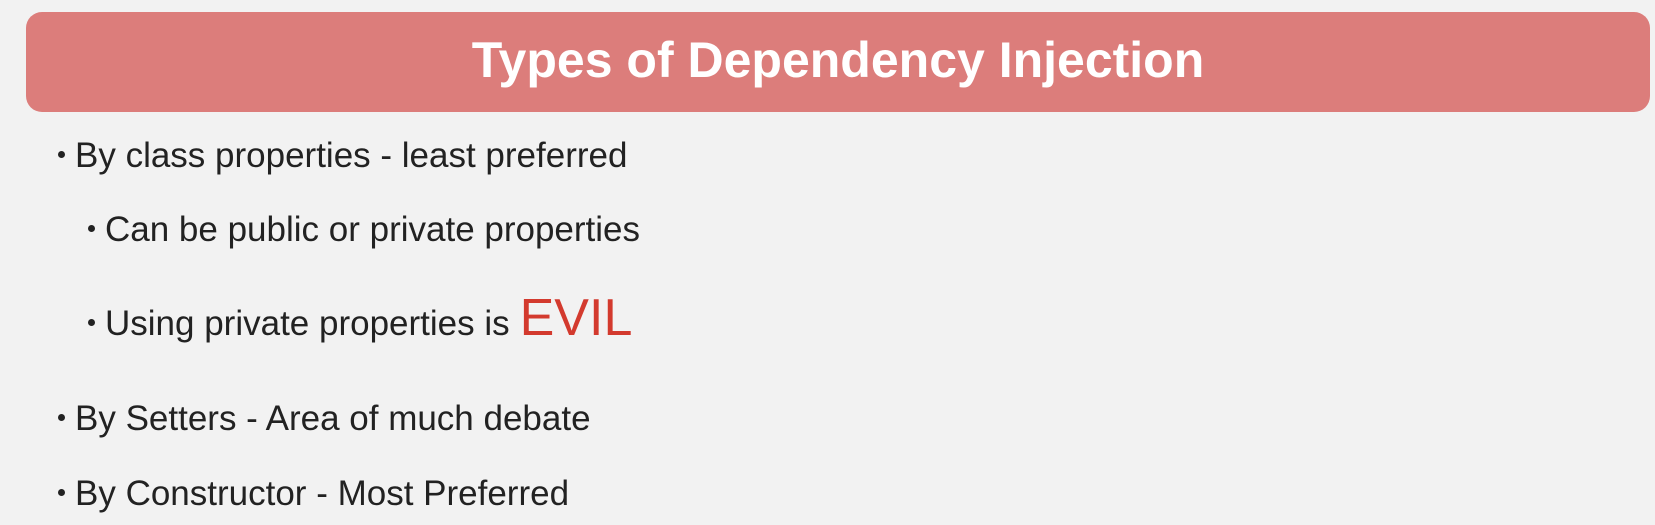 The width and height of the screenshot is (1655, 525). What do you see at coordinates (351, 155) in the screenshot?
I see `bullet-text: By class properties - least preferred` at bounding box center [351, 155].